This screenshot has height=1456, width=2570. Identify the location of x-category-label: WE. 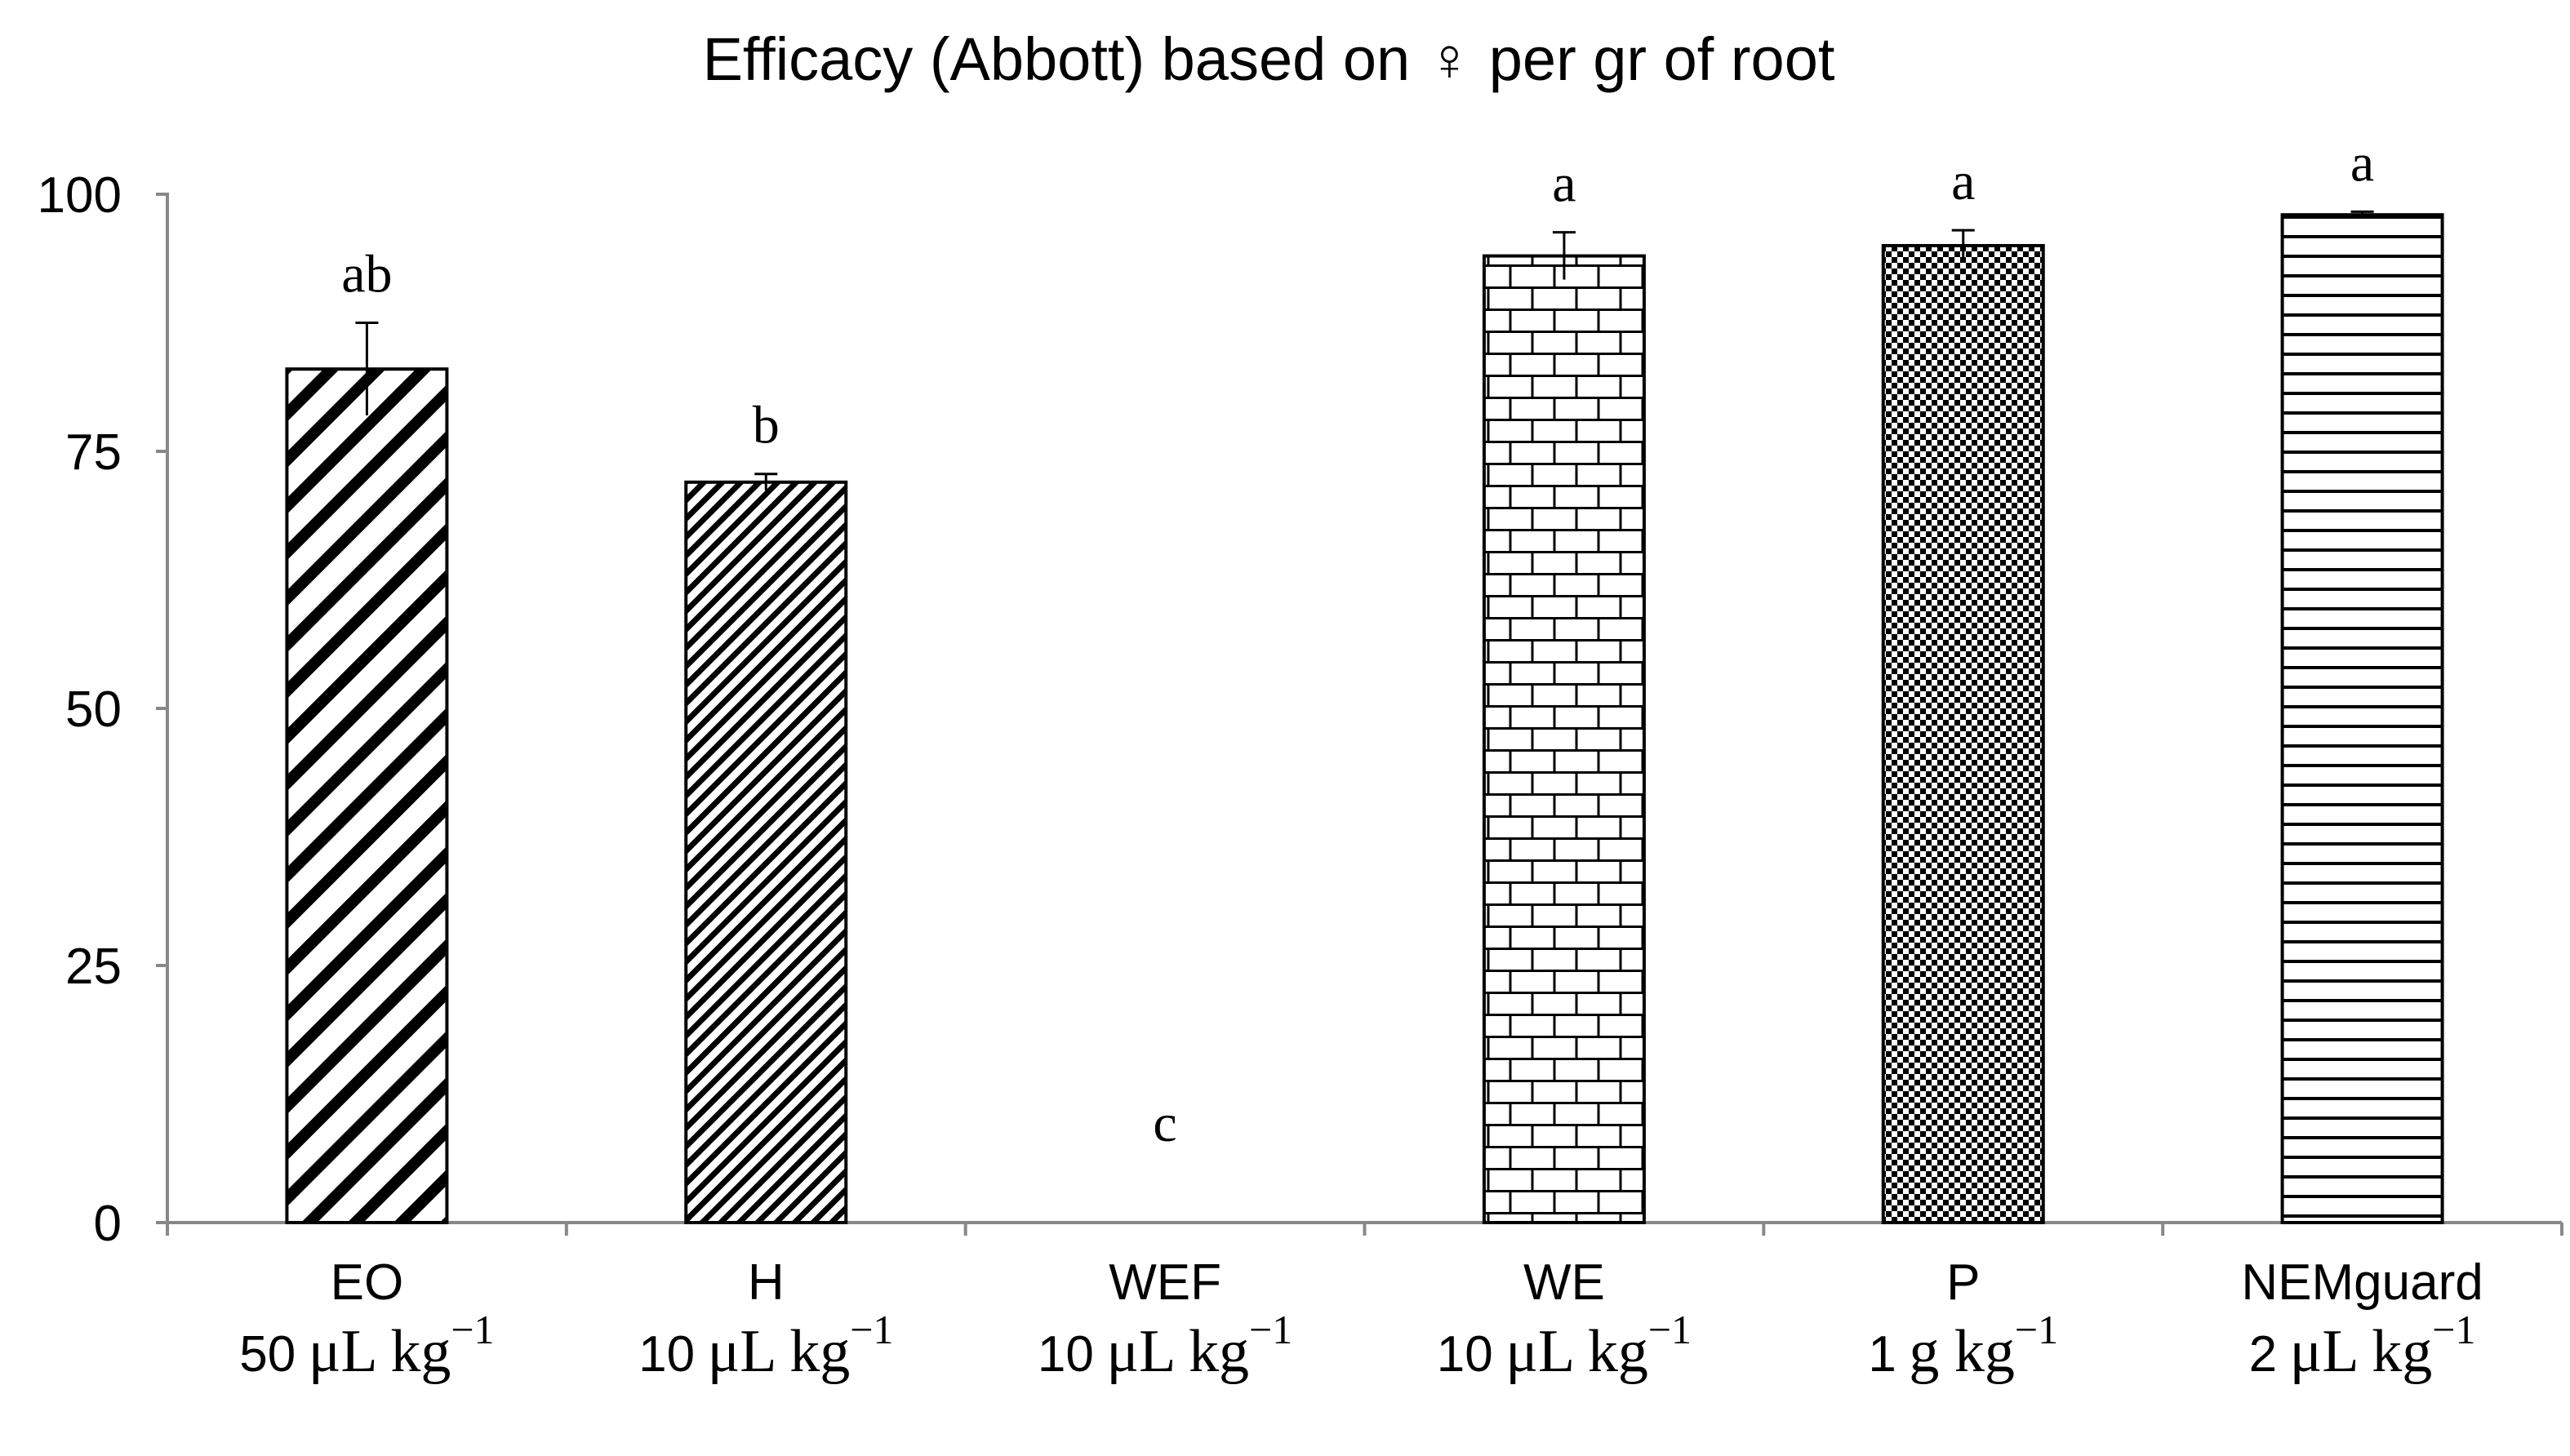
(1564, 1283).